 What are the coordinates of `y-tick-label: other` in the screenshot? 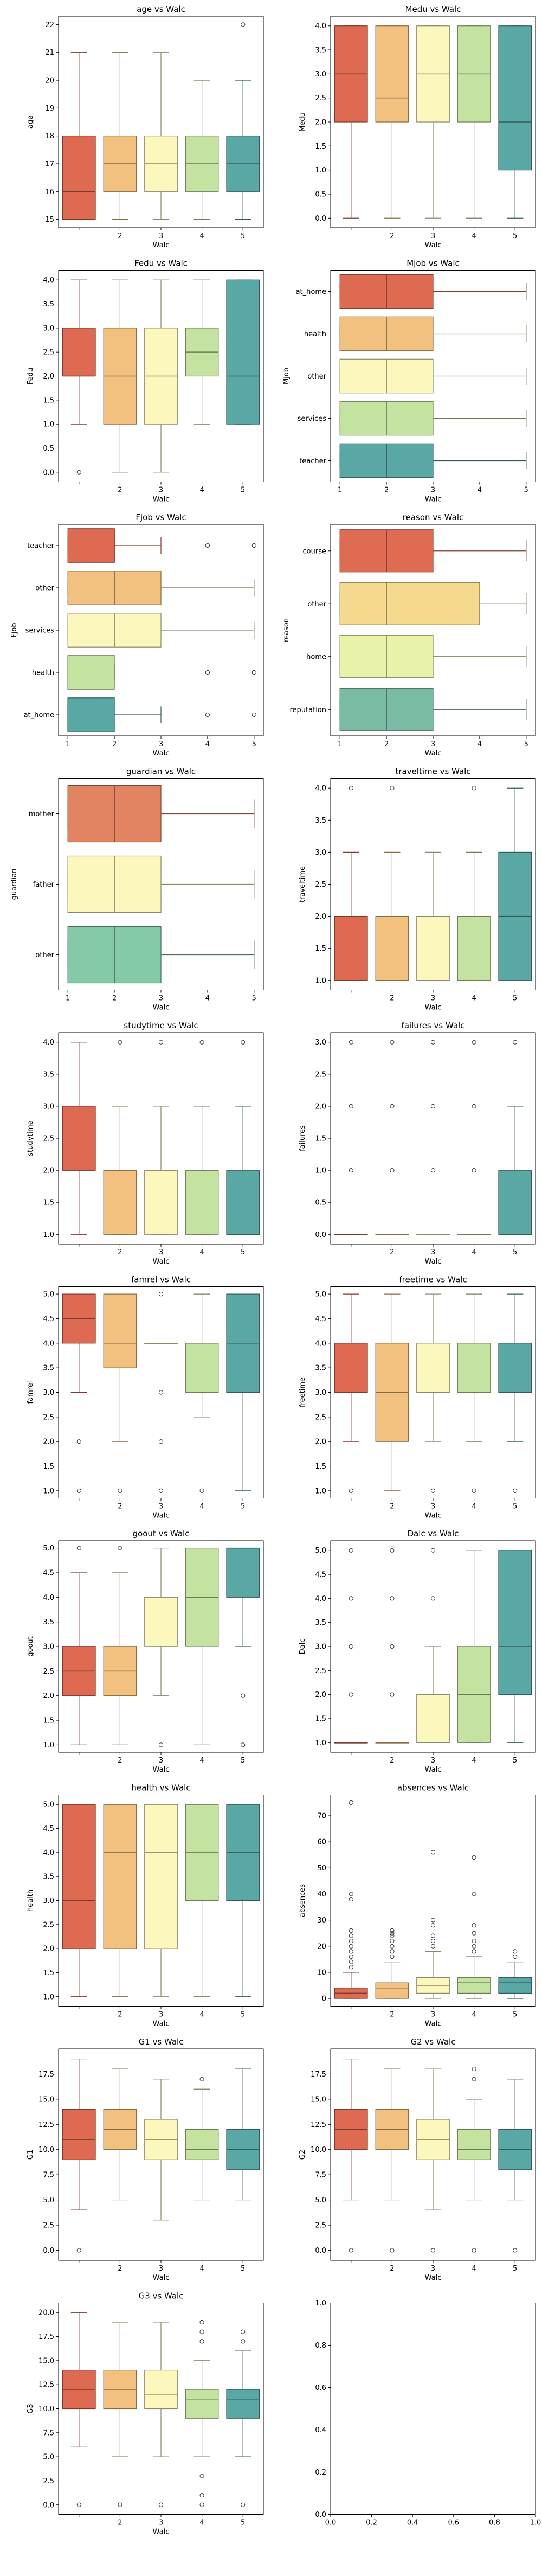 It's located at (45, 955).